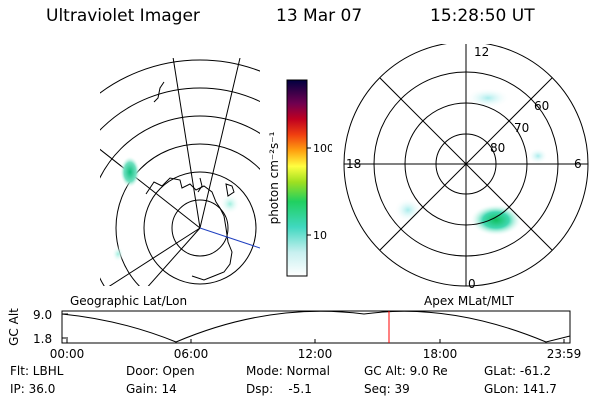 The height and width of the screenshot is (400, 600). Describe the element at coordinates (279, 389) in the screenshot. I see `info-dsp: Dsp: -5.1` at that location.